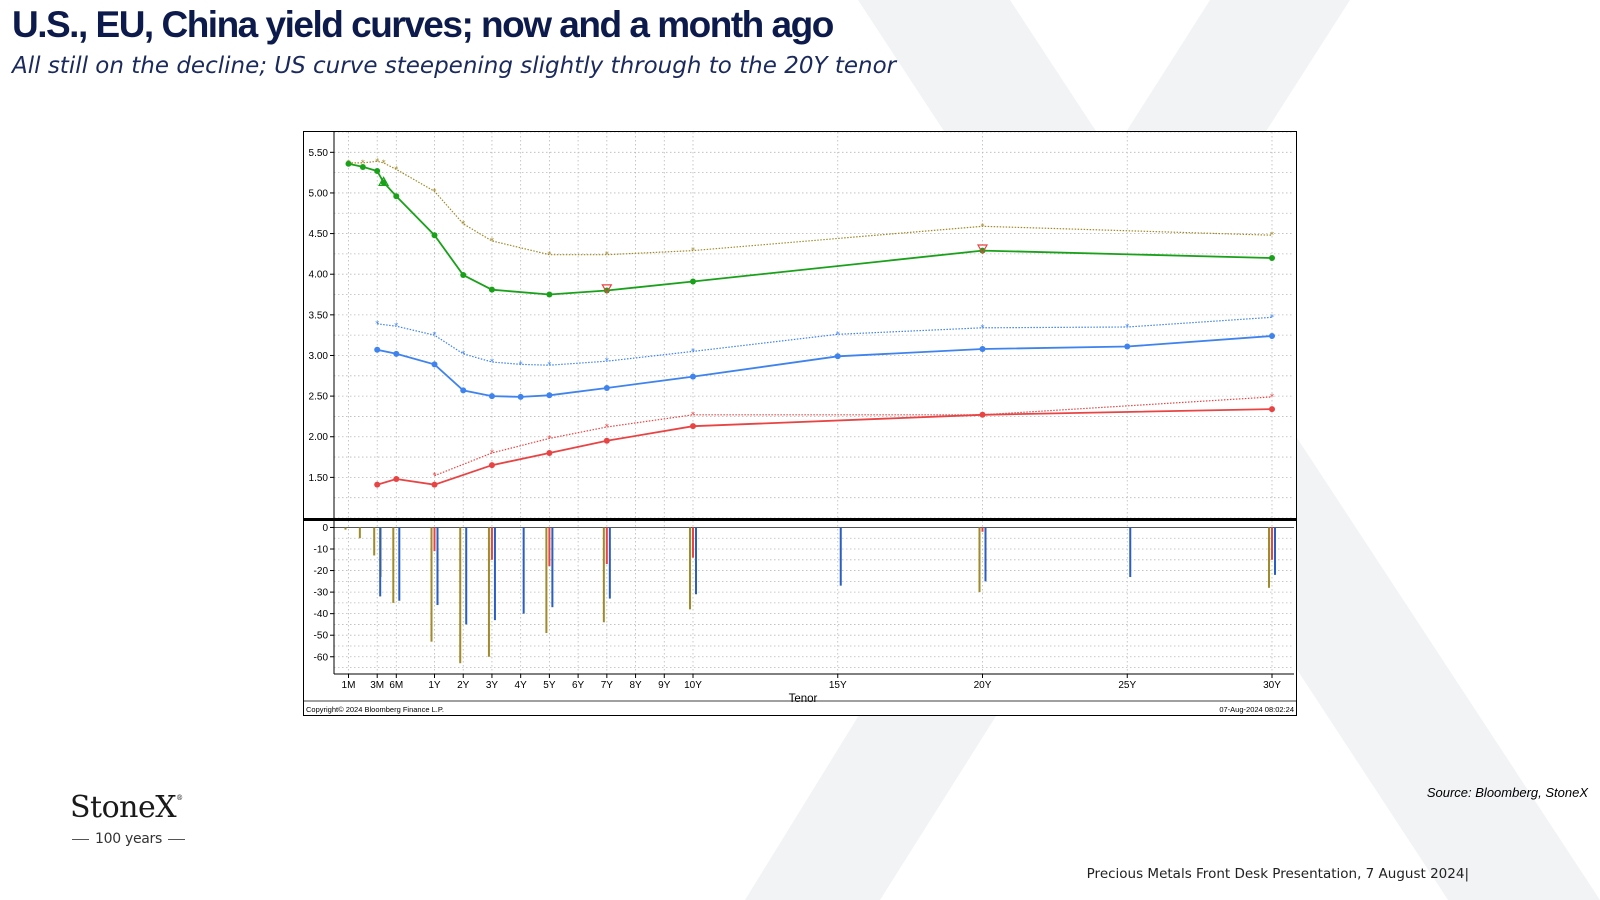 The height and width of the screenshot is (900, 1600). What do you see at coordinates (319, 153) in the screenshot?
I see `upper-y-tick-label: 5.50` at bounding box center [319, 153].